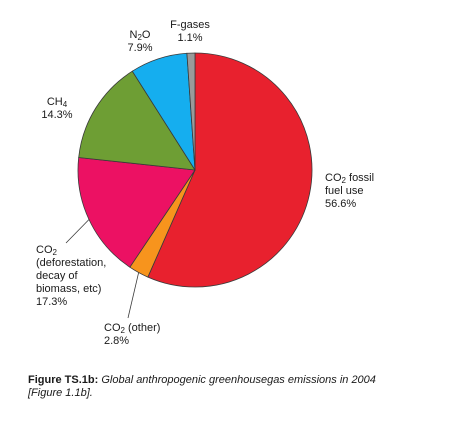 The image size is (467, 421). What do you see at coordinates (350, 191) in the screenshot?
I see `label-co2-fossil: CO2 fossil fuel use 56.6%` at bounding box center [350, 191].